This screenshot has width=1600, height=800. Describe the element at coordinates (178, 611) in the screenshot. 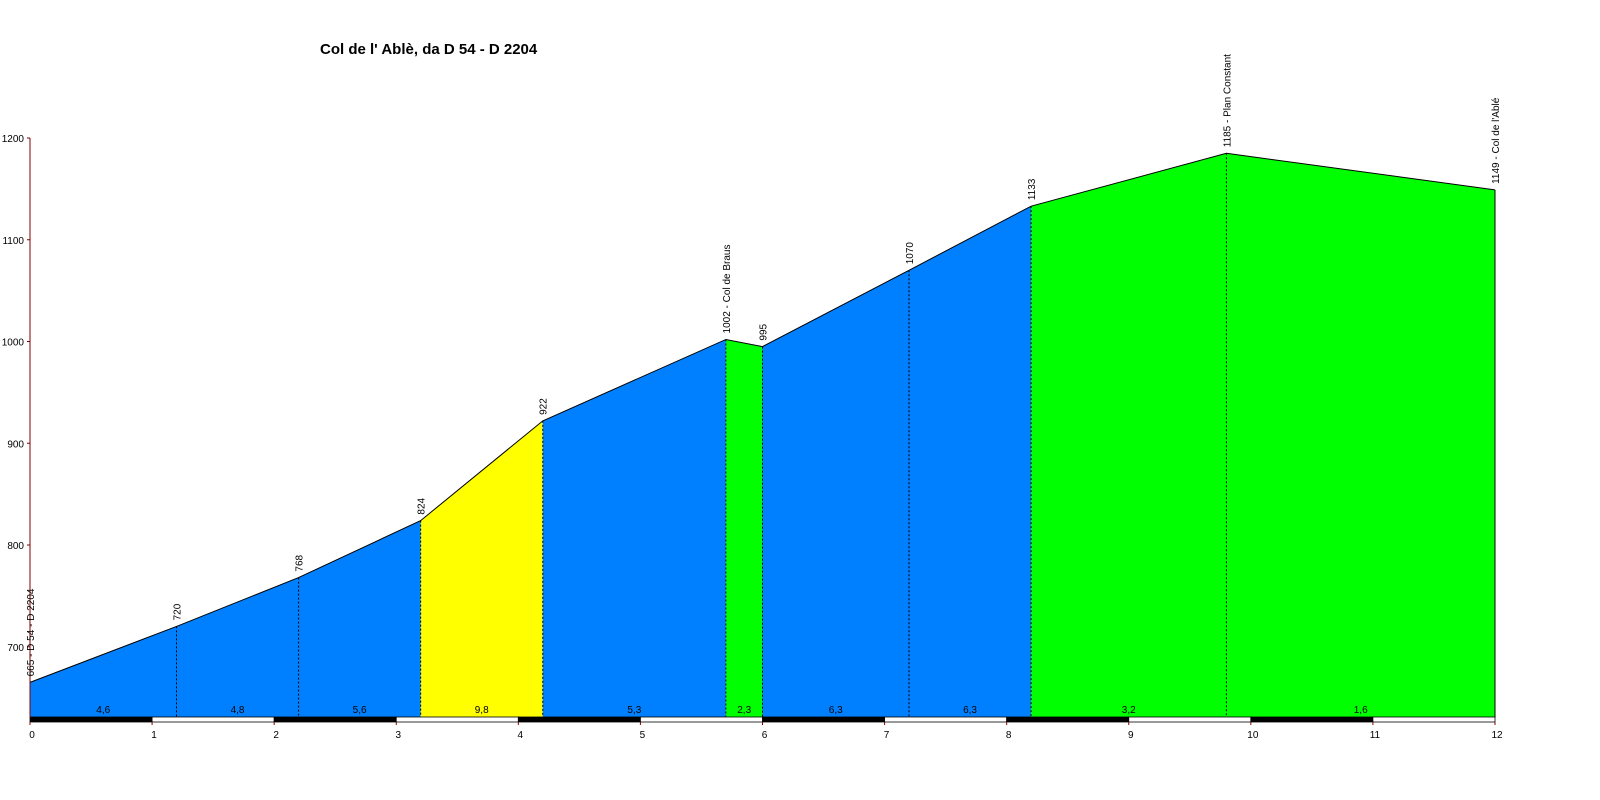

I see `point-label-1: 720` at that location.